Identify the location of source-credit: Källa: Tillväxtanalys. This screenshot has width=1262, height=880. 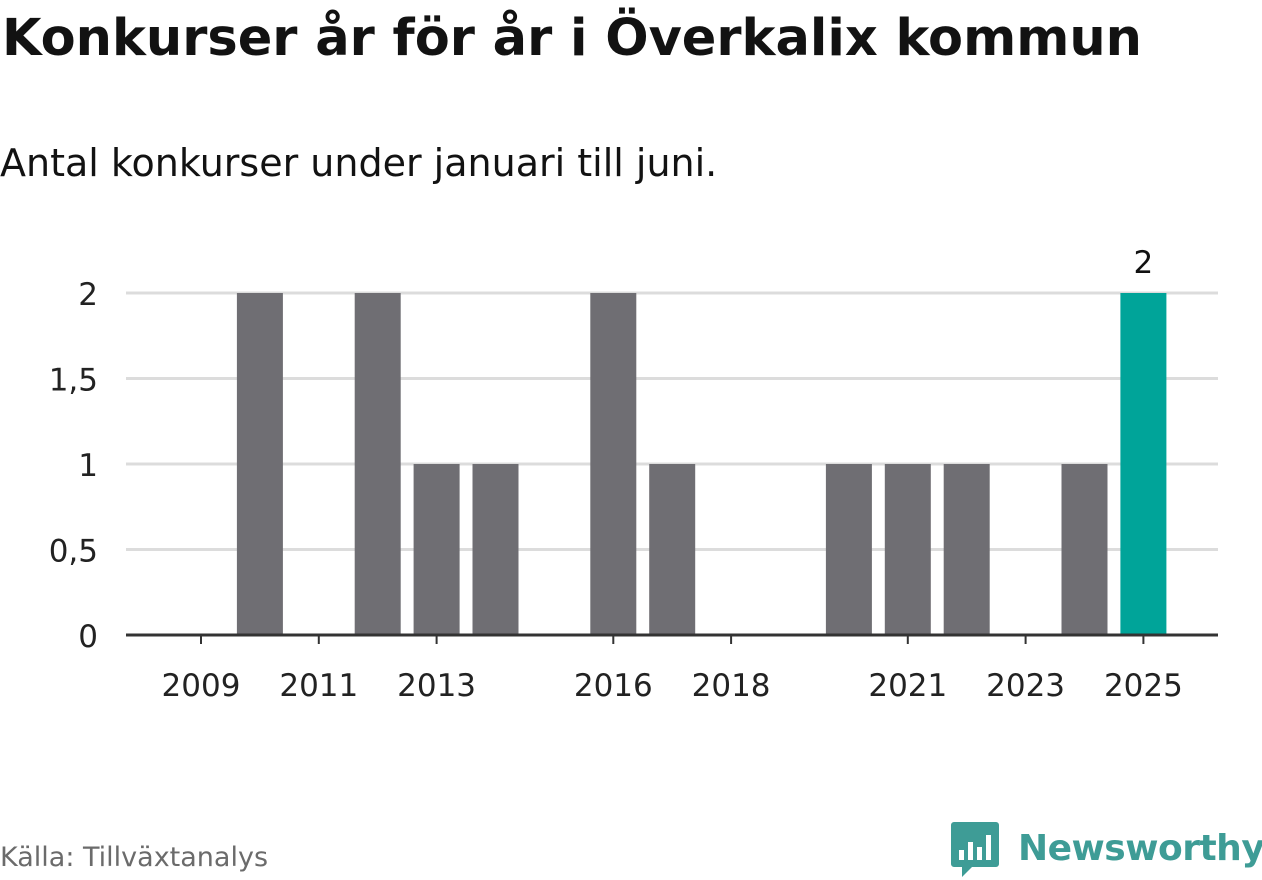
(134, 857).